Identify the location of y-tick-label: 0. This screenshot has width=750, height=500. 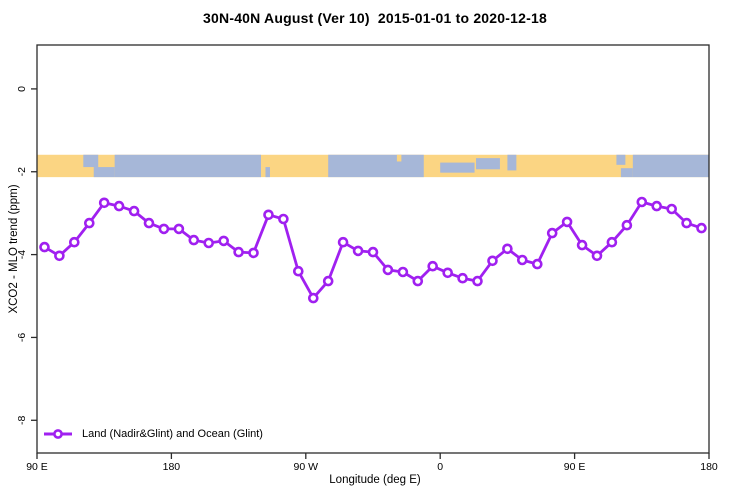
(22, 89).